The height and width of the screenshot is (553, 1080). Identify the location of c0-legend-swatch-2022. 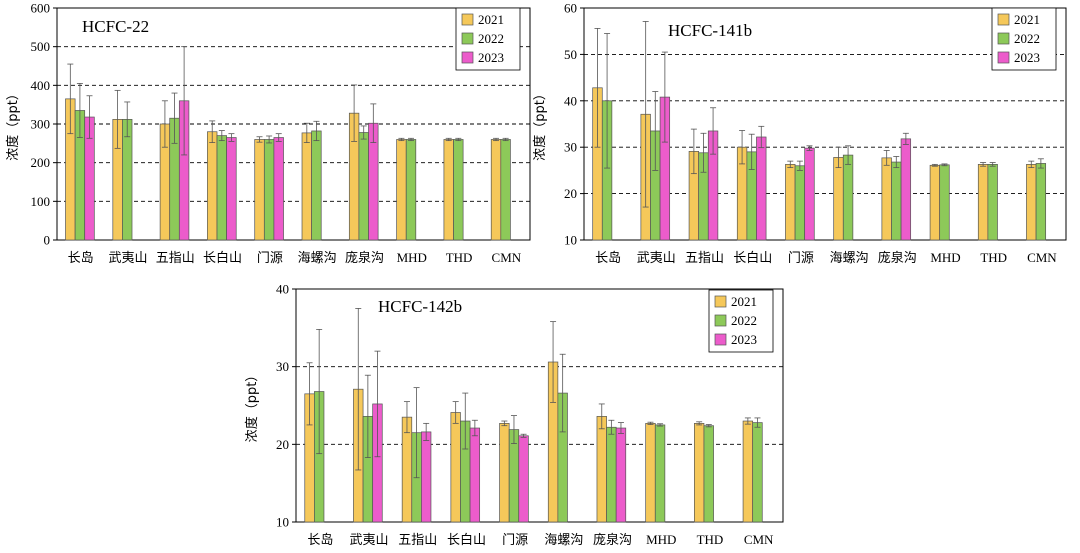
(467, 38).